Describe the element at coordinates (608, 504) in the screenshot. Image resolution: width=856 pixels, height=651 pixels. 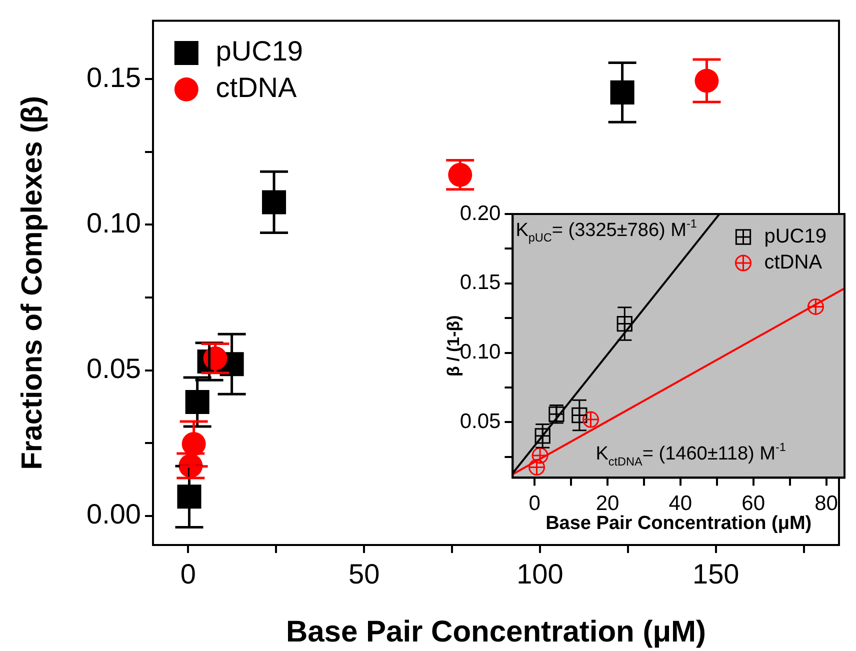
I see `x-tick-label: 20` at that location.